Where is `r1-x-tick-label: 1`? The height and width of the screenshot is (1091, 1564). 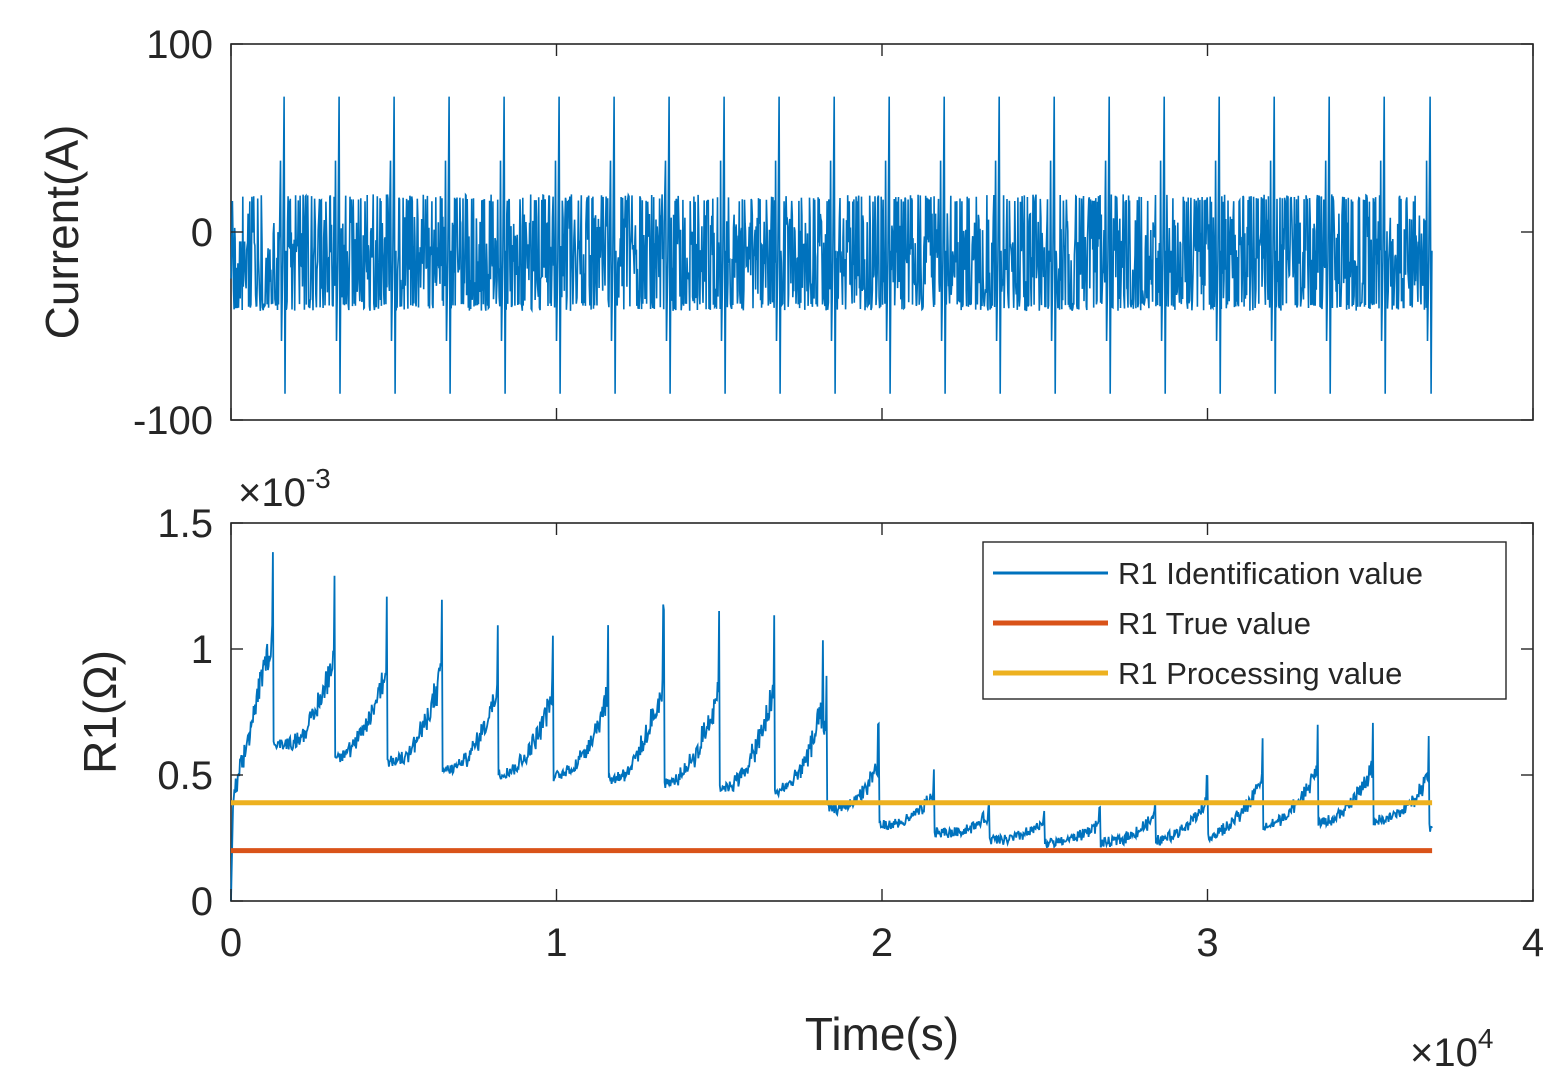
r1-x-tick-label: 1 is located at coordinates (556, 943).